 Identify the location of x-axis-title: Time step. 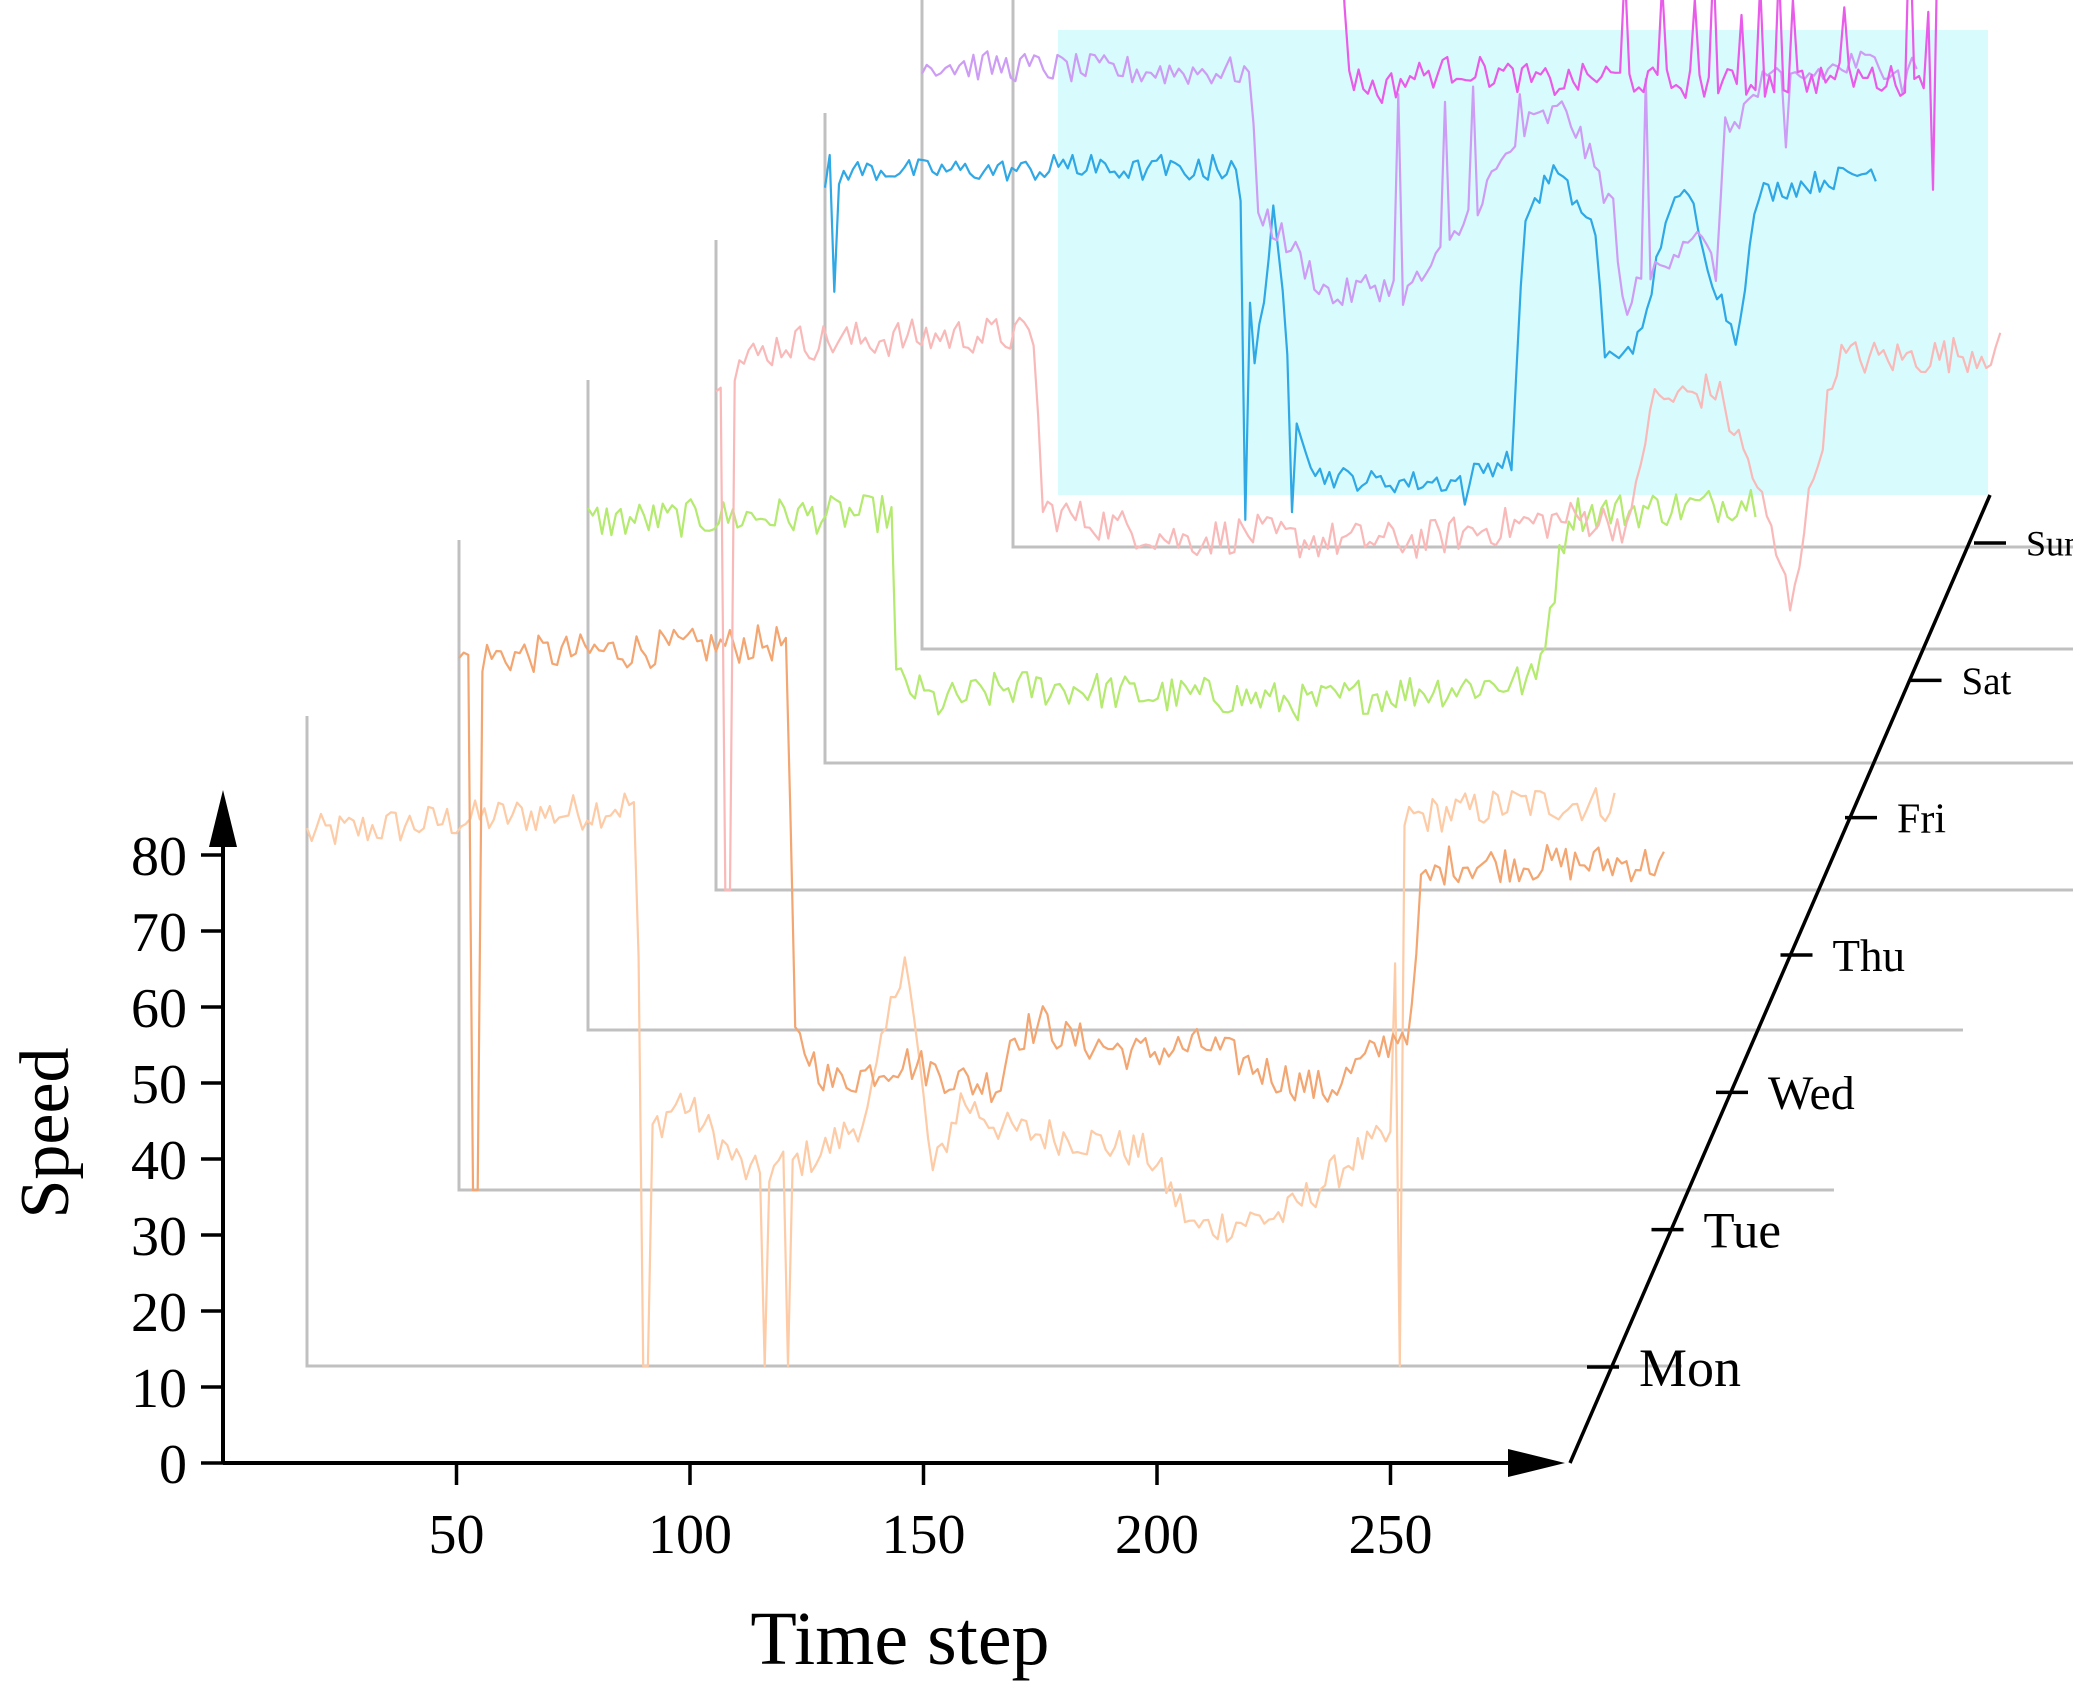
(899, 1639).